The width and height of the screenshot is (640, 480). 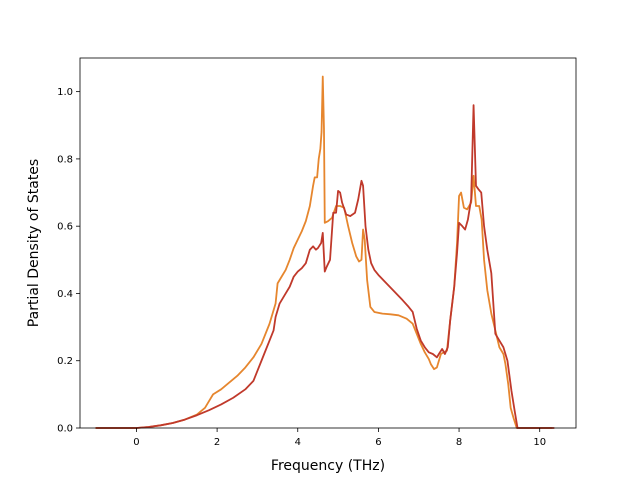 What do you see at coordinates (34, 243) in the screenshot?
I see `y-axis-label: Partial Density of States` at bounding box center [34, 243].